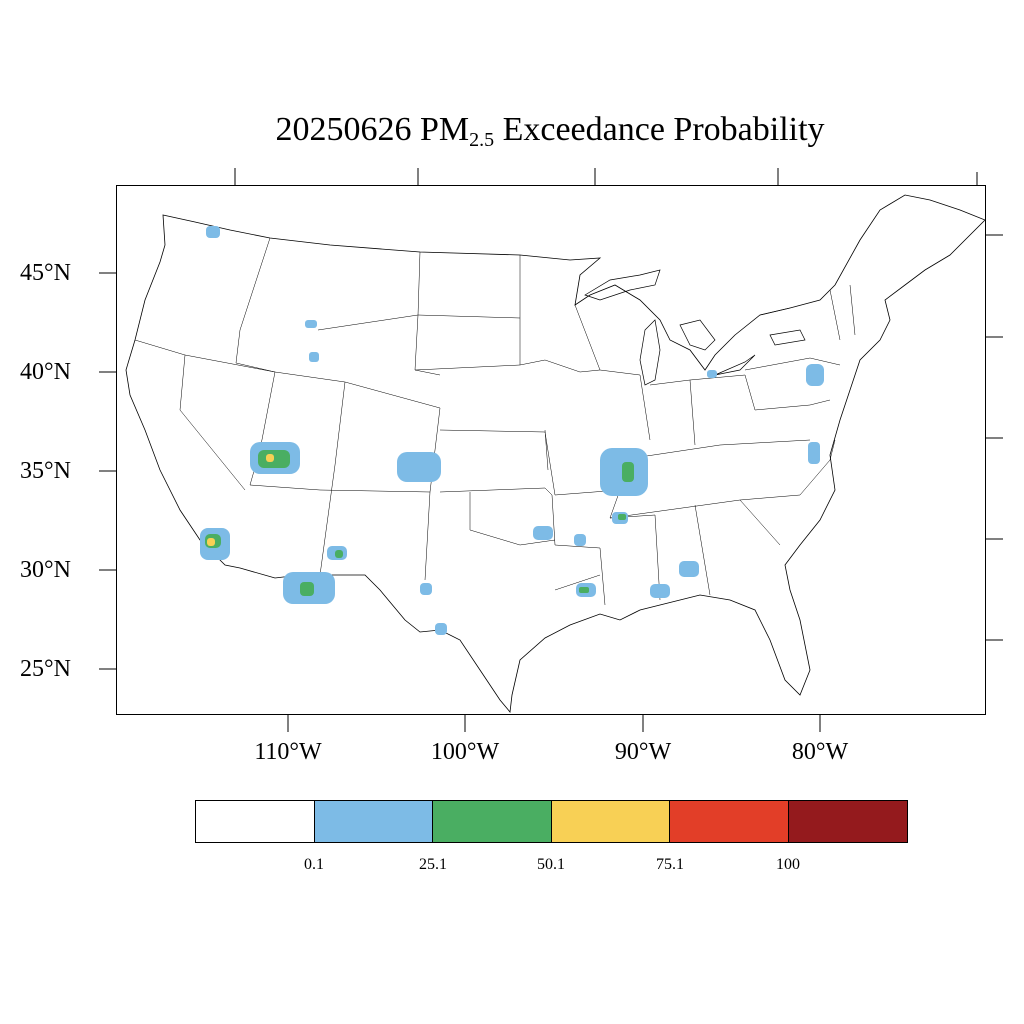  I want to click on left-ticks, so click(107, 471).